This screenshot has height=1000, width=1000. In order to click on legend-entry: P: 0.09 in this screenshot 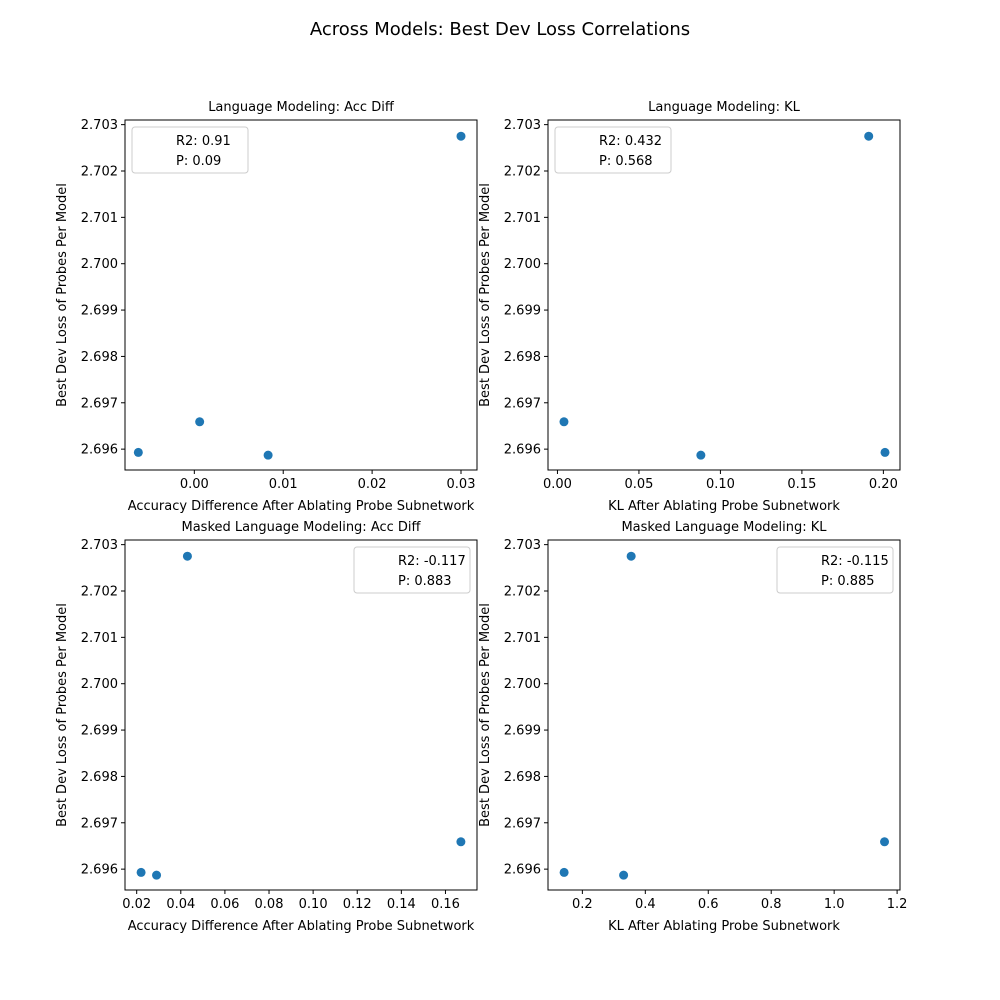, I will do `click(198, 161)`.